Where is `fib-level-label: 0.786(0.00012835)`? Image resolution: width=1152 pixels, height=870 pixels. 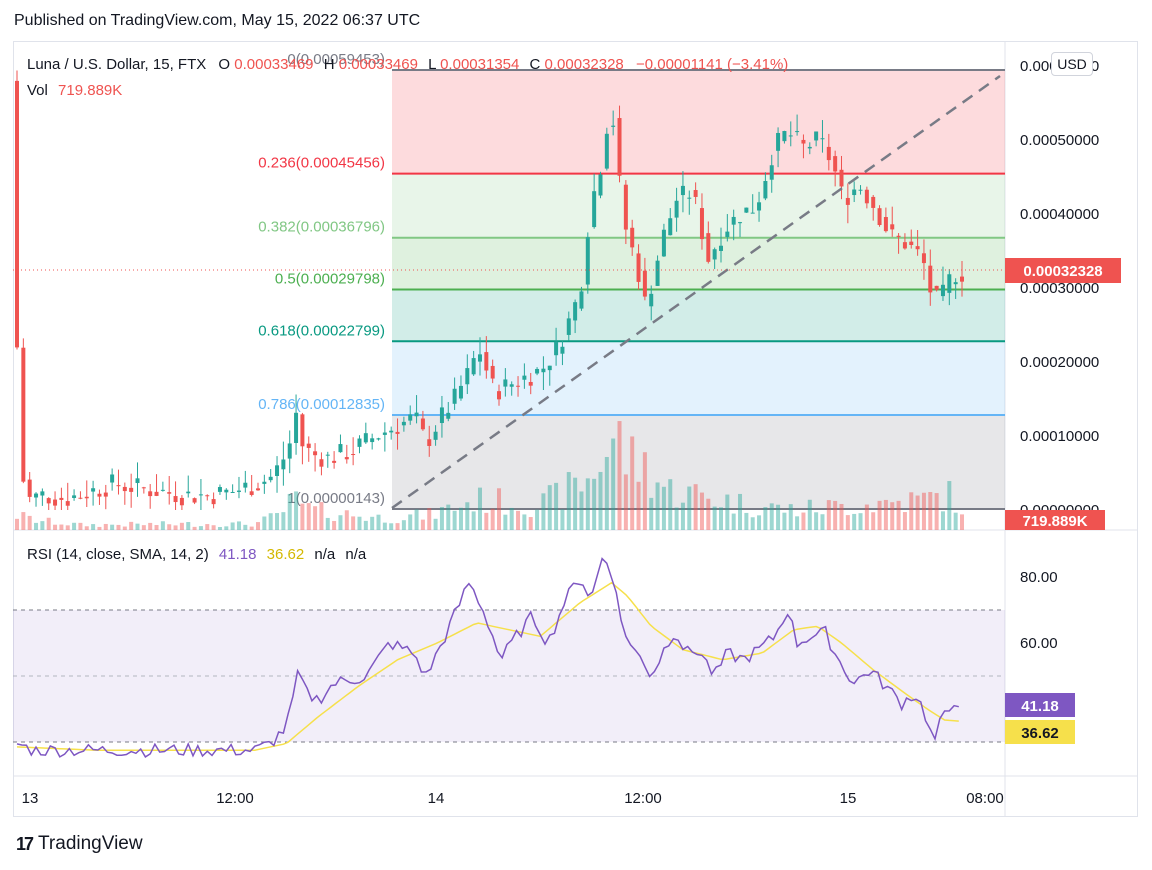
fib-level-label: 0.786(0.00012835) is located at coordinates (321, 404).